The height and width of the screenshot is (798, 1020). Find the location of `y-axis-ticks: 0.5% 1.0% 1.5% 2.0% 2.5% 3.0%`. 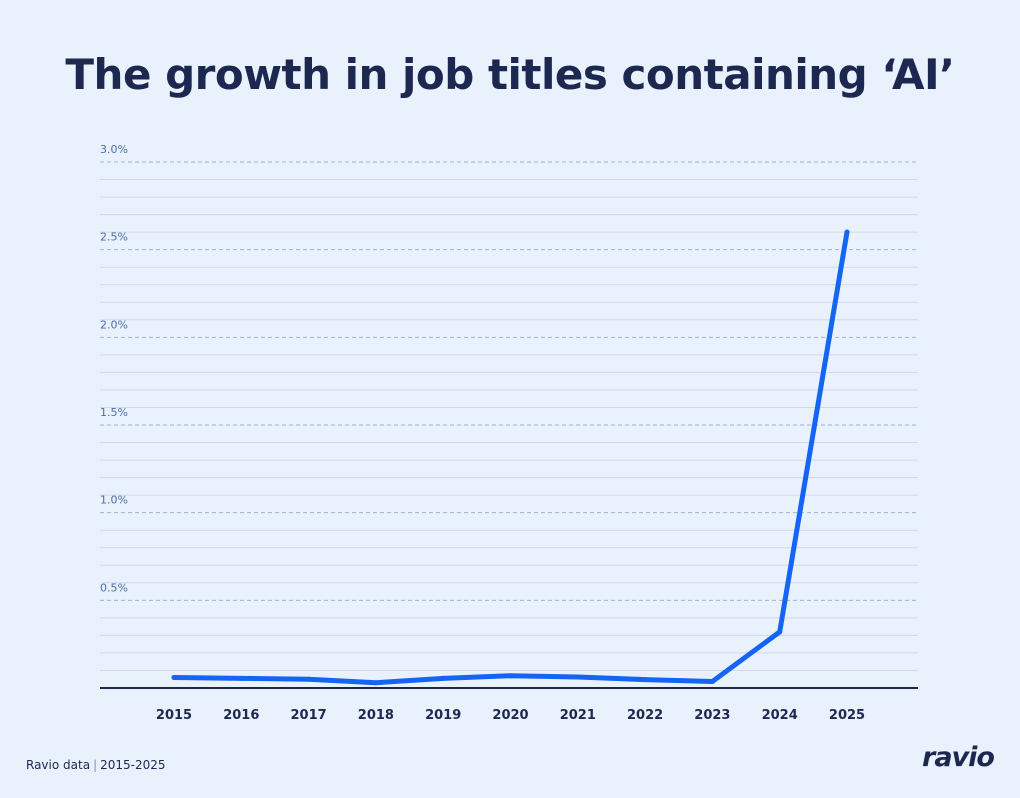

y-axis-ticks: 0.5% 1.0% 1.5% 2.0% 2.5% 3.0% is located at coordinates (114, 368).